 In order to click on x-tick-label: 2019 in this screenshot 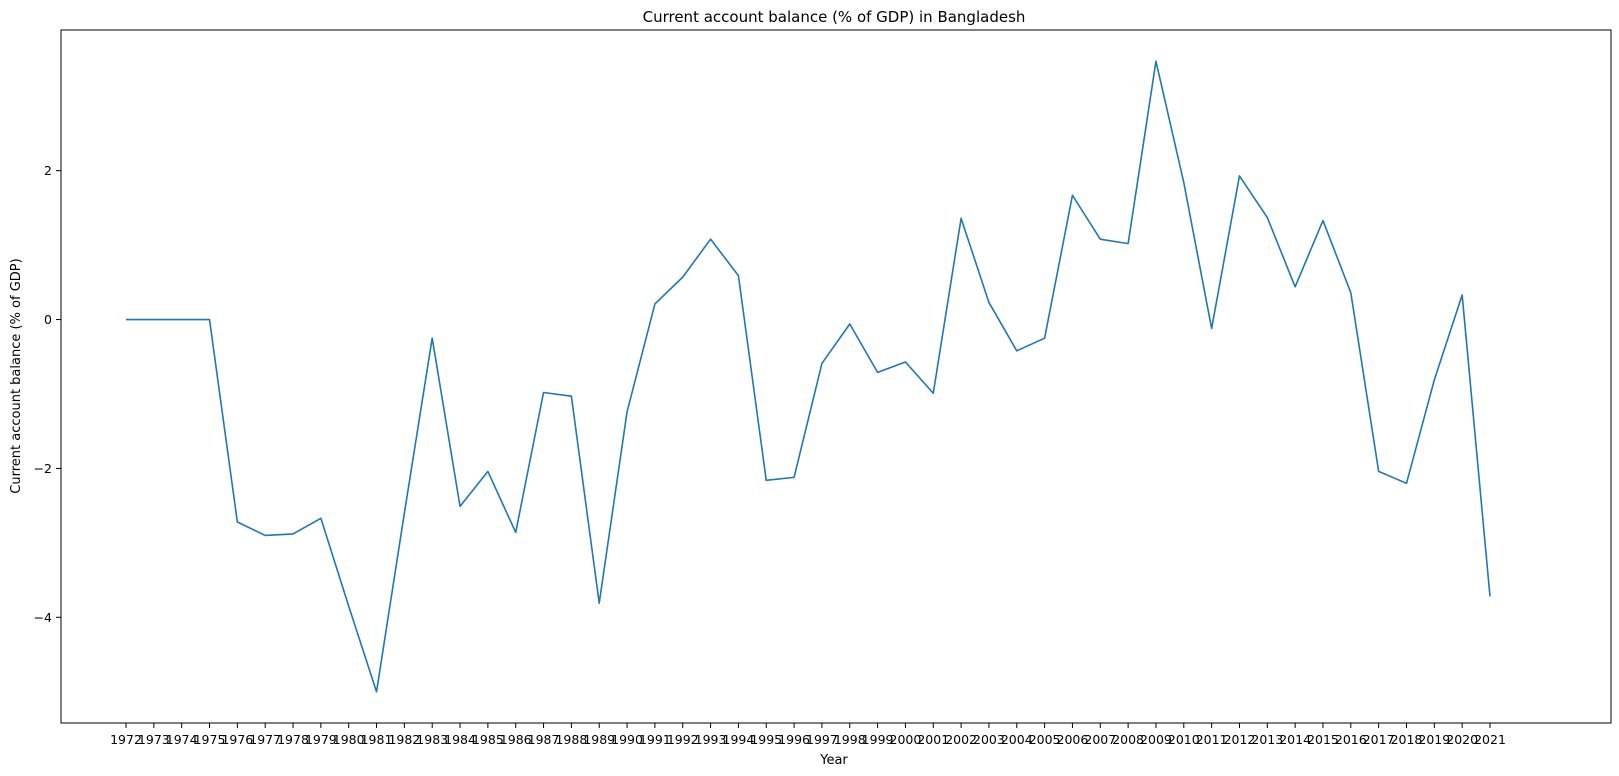, I will do `click(1434, 739)`.